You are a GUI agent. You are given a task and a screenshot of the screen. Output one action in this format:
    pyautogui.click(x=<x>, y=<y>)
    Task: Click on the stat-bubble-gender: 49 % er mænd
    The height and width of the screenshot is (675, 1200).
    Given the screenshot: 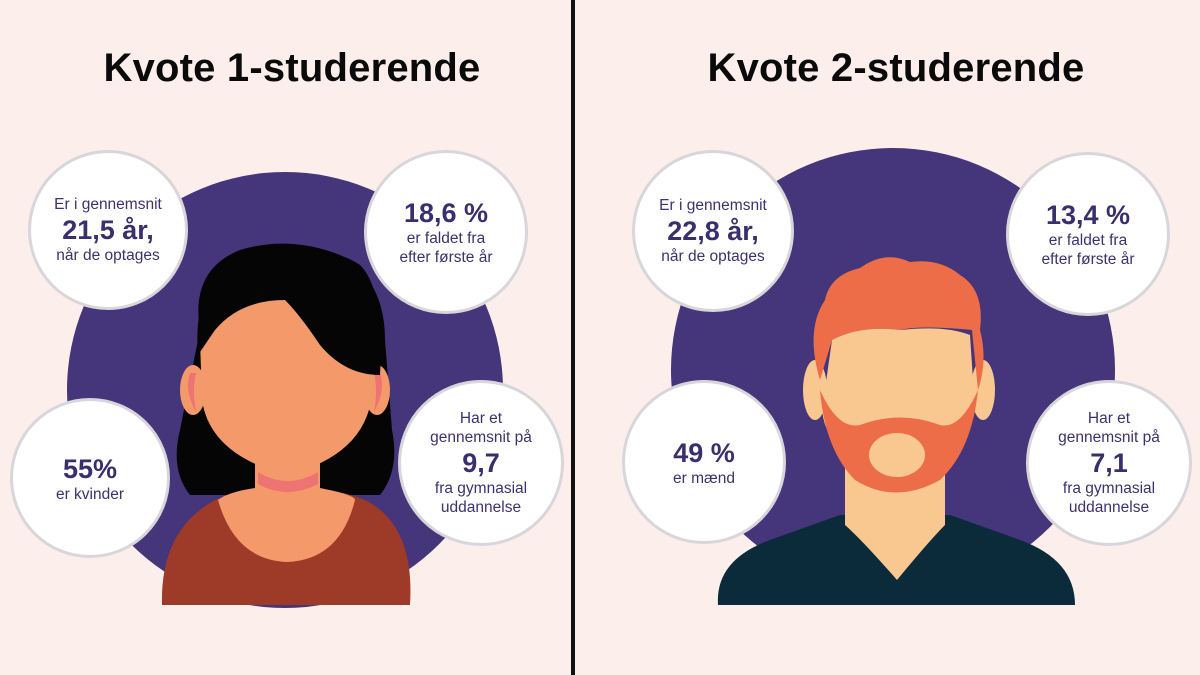 What is the action you would take?
    pyautogui.click(x=704, y=462)
    